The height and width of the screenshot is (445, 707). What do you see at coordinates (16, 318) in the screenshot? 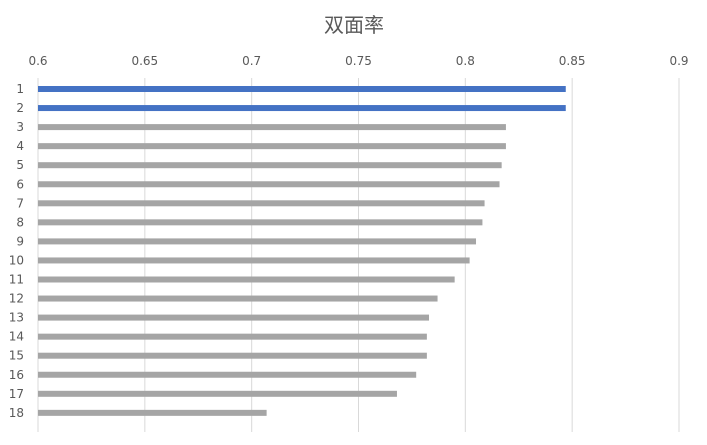
I see `category-label: 13` at bounding box center [16, 318].